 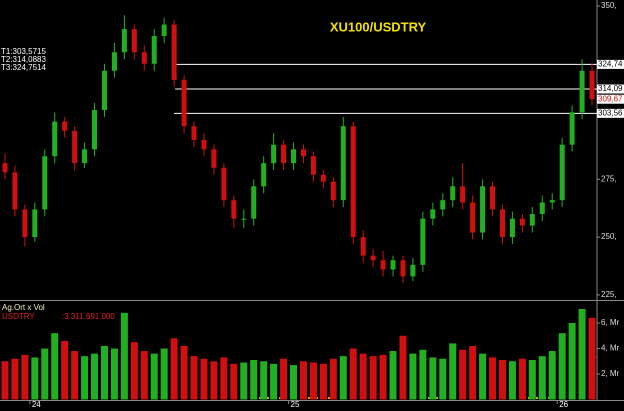 What do you see at coordinates (378, 26) in the screenshot?
I see `chart-title: XU100/USDTRY` at bounding box center [378, 26].